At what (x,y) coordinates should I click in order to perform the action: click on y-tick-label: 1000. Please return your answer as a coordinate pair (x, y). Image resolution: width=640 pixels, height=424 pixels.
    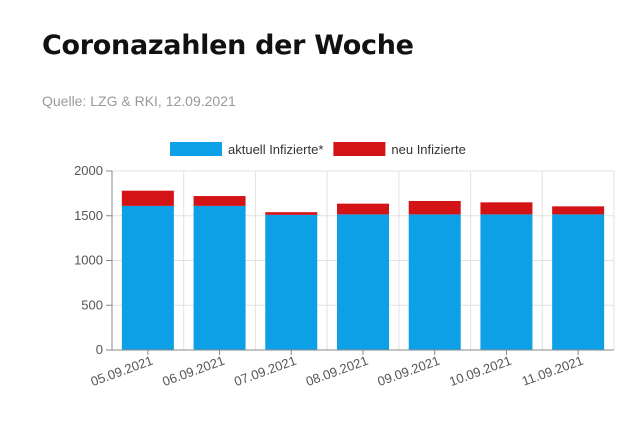
    Looking at the image, I should click on (88, 260).